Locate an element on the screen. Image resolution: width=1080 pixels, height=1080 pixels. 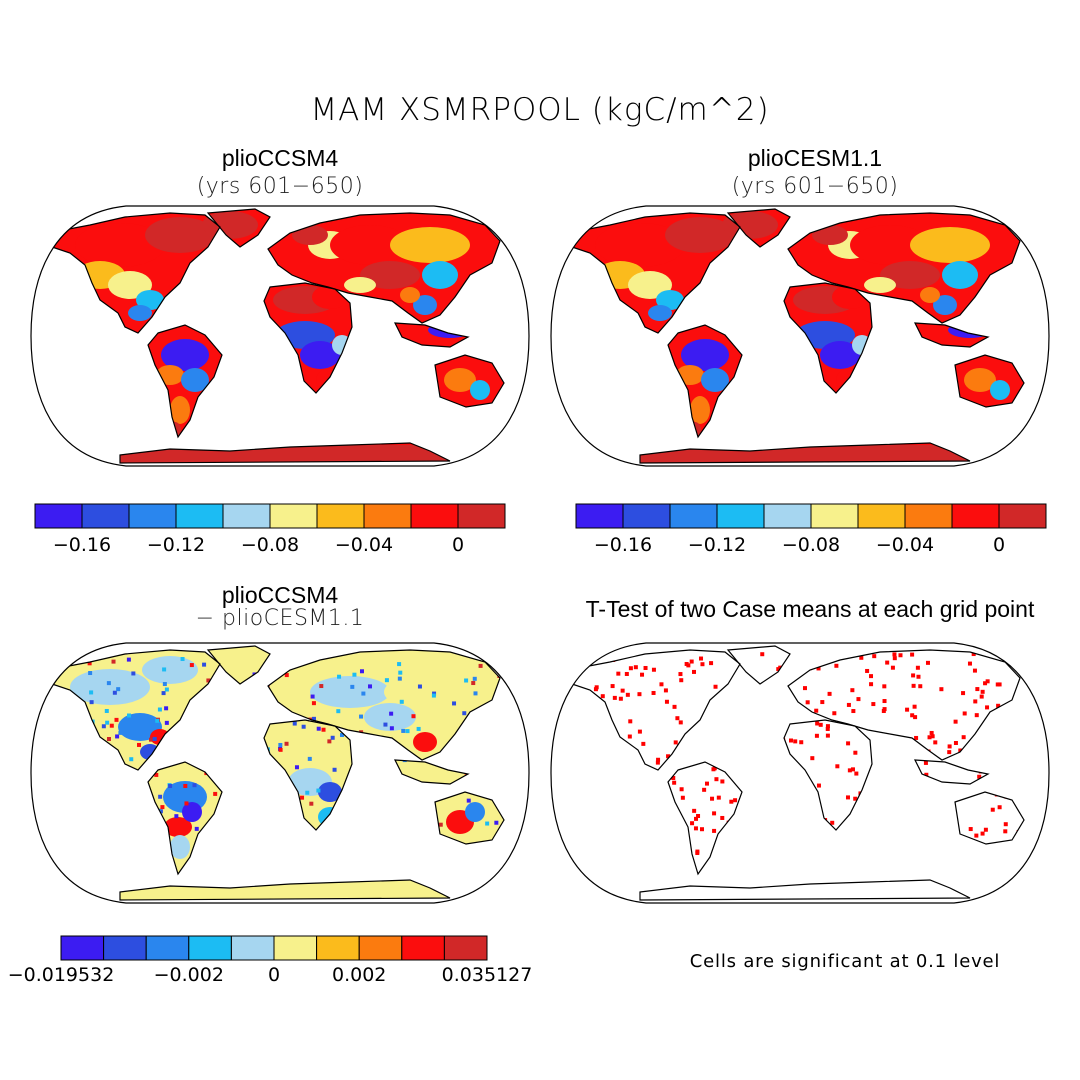
map-ttest-coast-greenland is located at coordinates (758, 665).